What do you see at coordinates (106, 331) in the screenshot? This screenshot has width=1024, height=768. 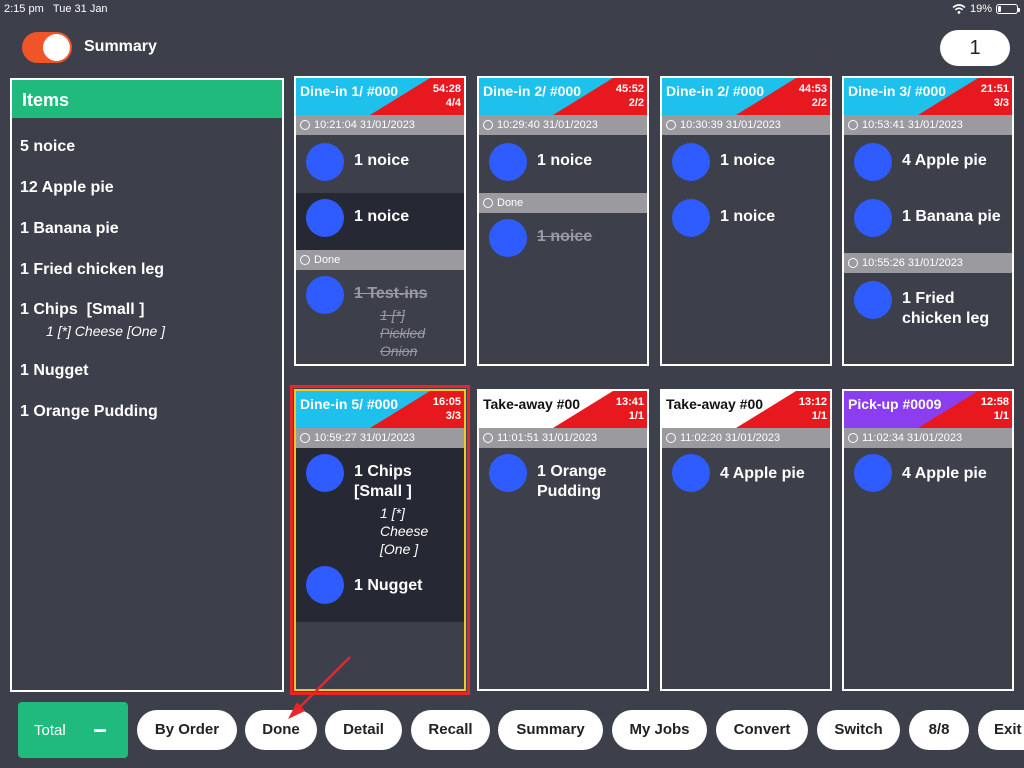 I see `summary-item-modifier: 1 [*] Cheese [One ]` at bounding box center [106, 331].